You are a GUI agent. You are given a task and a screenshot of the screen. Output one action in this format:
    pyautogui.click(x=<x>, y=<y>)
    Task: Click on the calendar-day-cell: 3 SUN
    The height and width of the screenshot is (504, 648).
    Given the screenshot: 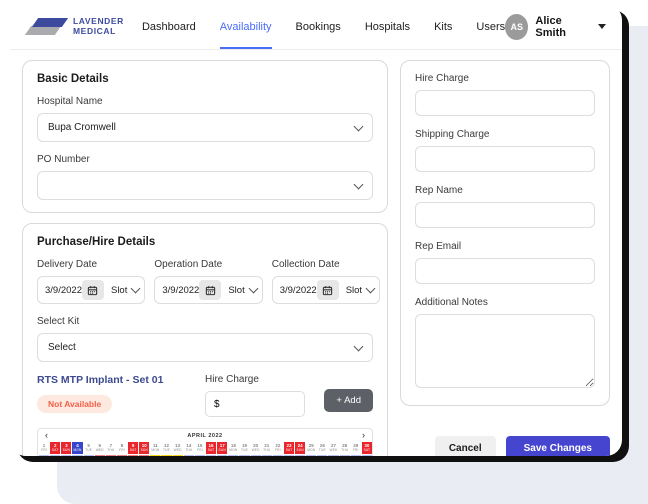 What is the action you would take?
    pyautogui.click(x=66, y=449)
    